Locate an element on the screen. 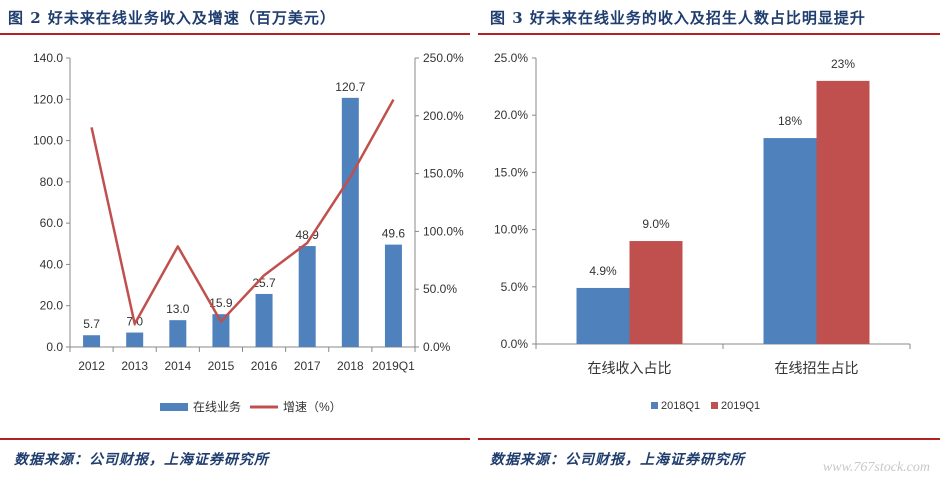  bar-data-label: 23% is located at coordinates (843, 64).